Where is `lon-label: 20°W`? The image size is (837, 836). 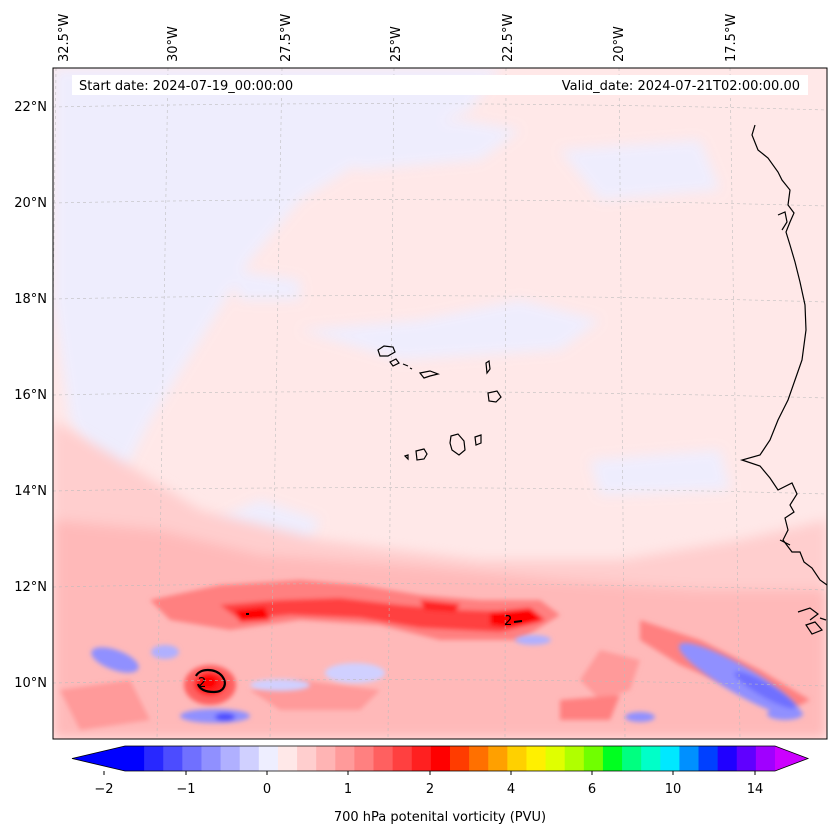 lon-label: 20°W is located at coordinates (619, 44).